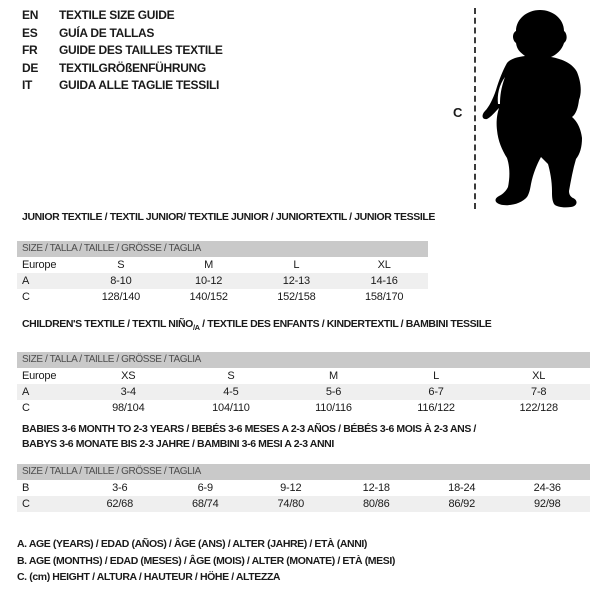 This screenshot has width=600, height=600. I want to click on table-cell: 92/98, so click(547, 504).